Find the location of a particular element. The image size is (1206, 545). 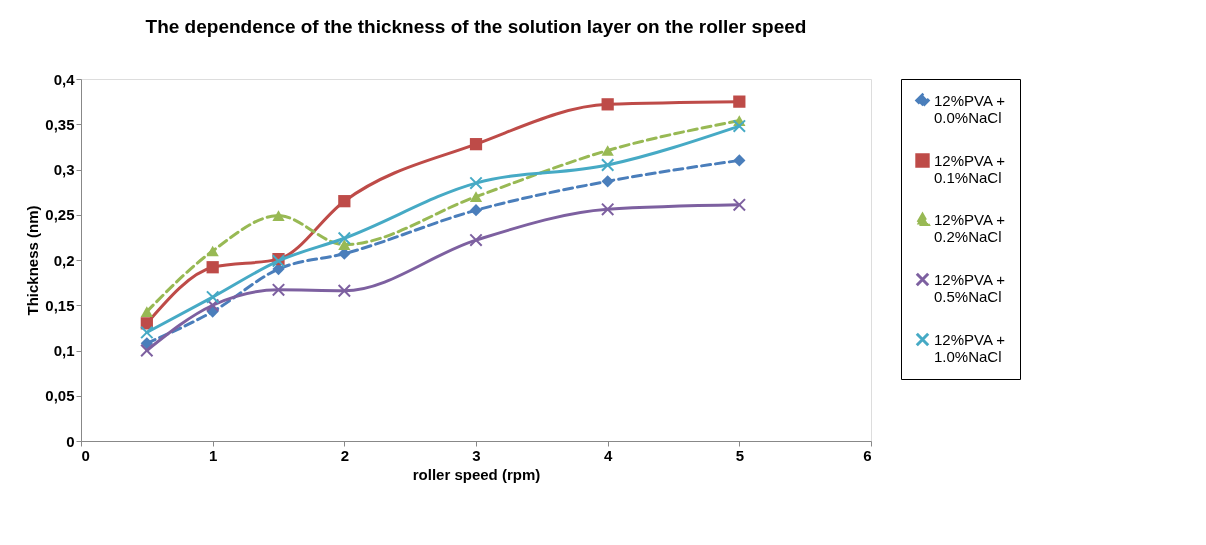

y-tick-label: 0,3 is located at coordinates (64, 169).